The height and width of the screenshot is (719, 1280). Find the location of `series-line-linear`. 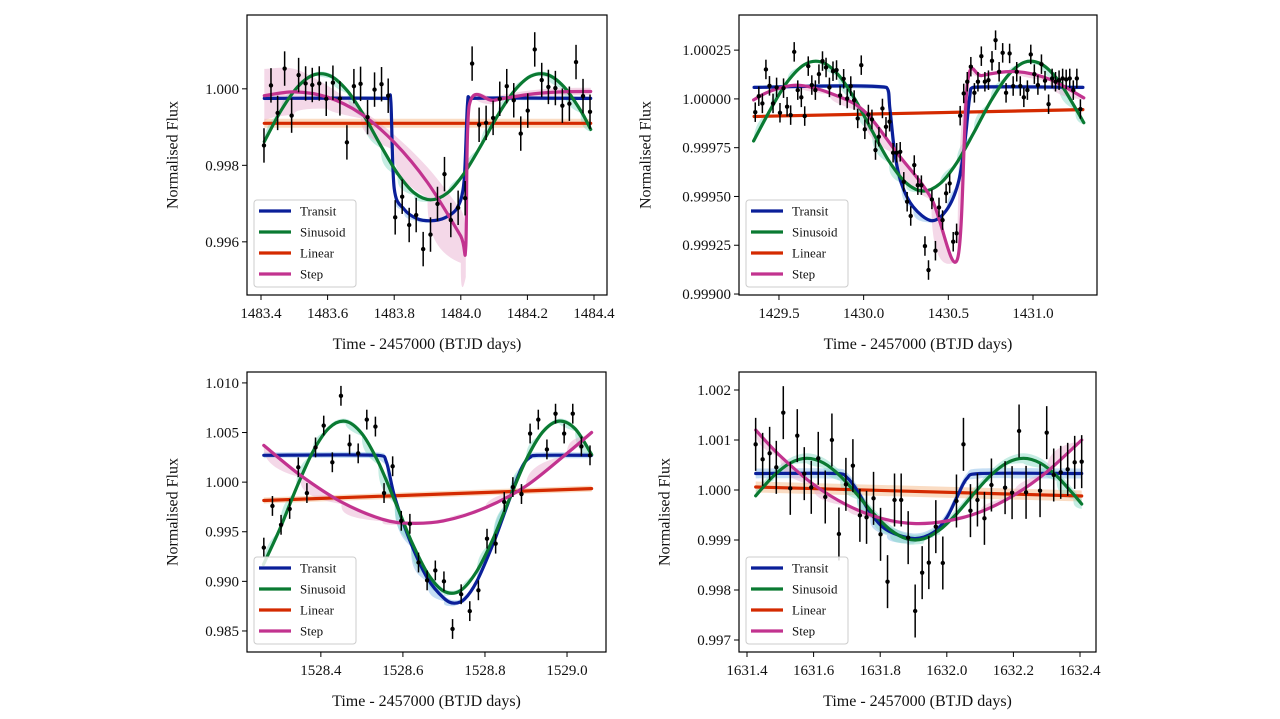

series-line-linear is located at coordinates (918, 113).